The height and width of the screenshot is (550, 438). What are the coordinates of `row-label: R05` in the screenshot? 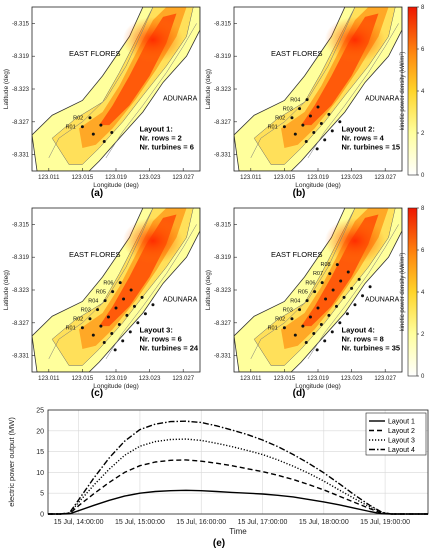 It's located at (303, 292).